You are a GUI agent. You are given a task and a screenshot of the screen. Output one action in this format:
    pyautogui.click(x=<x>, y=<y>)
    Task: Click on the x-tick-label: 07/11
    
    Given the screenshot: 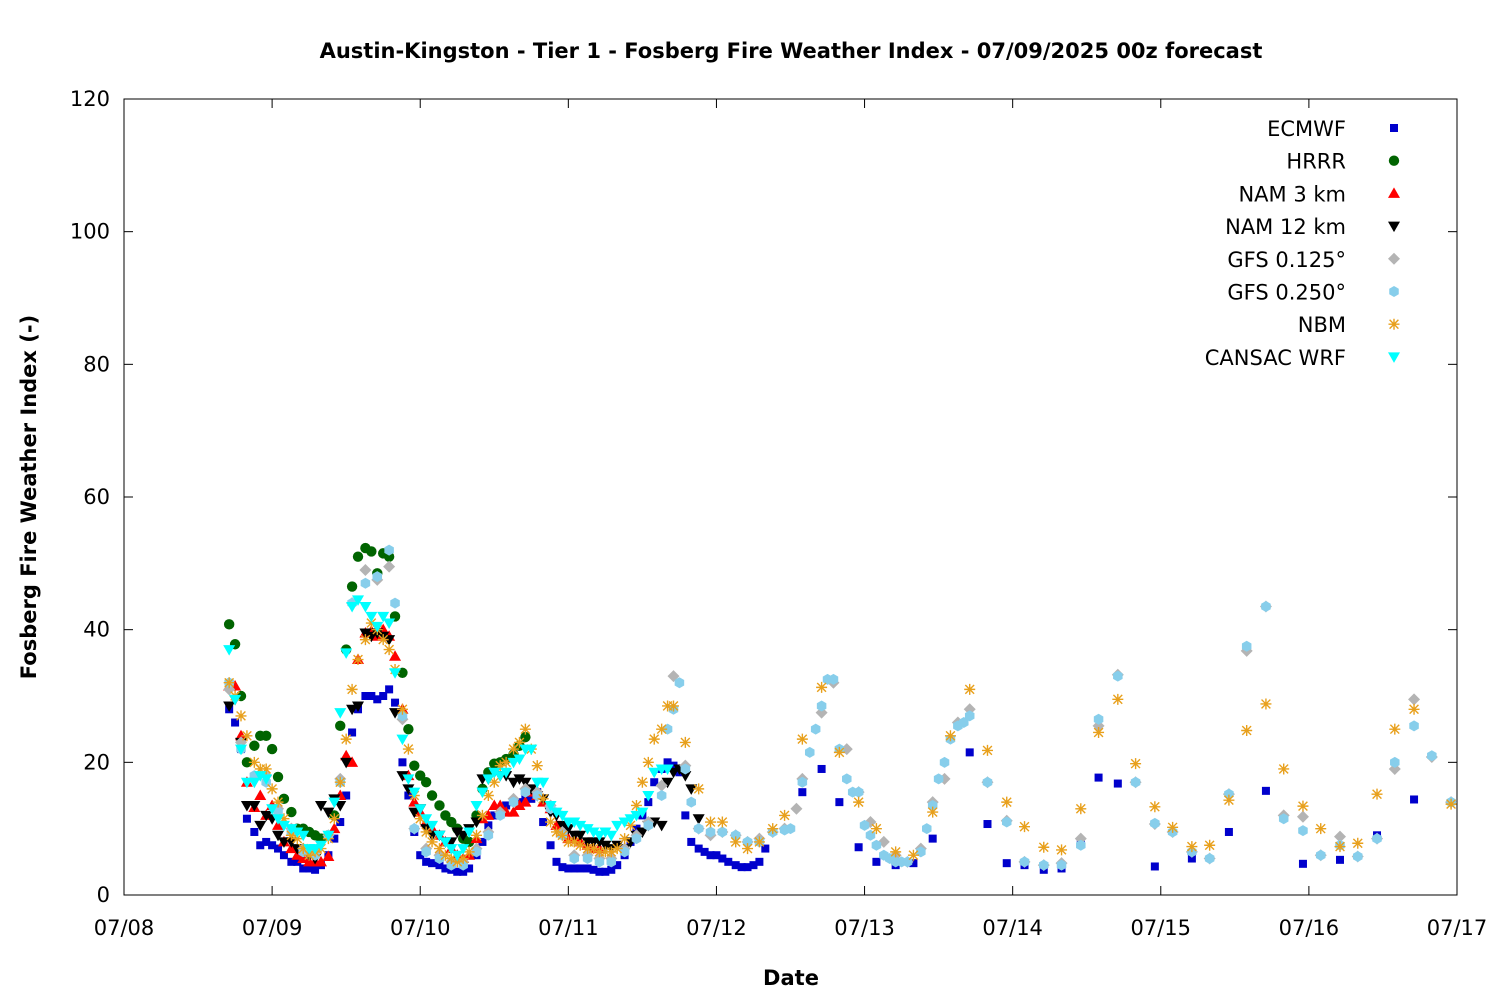 What is the action you would take?
    pyautogui.click(x=568, y=928)
    